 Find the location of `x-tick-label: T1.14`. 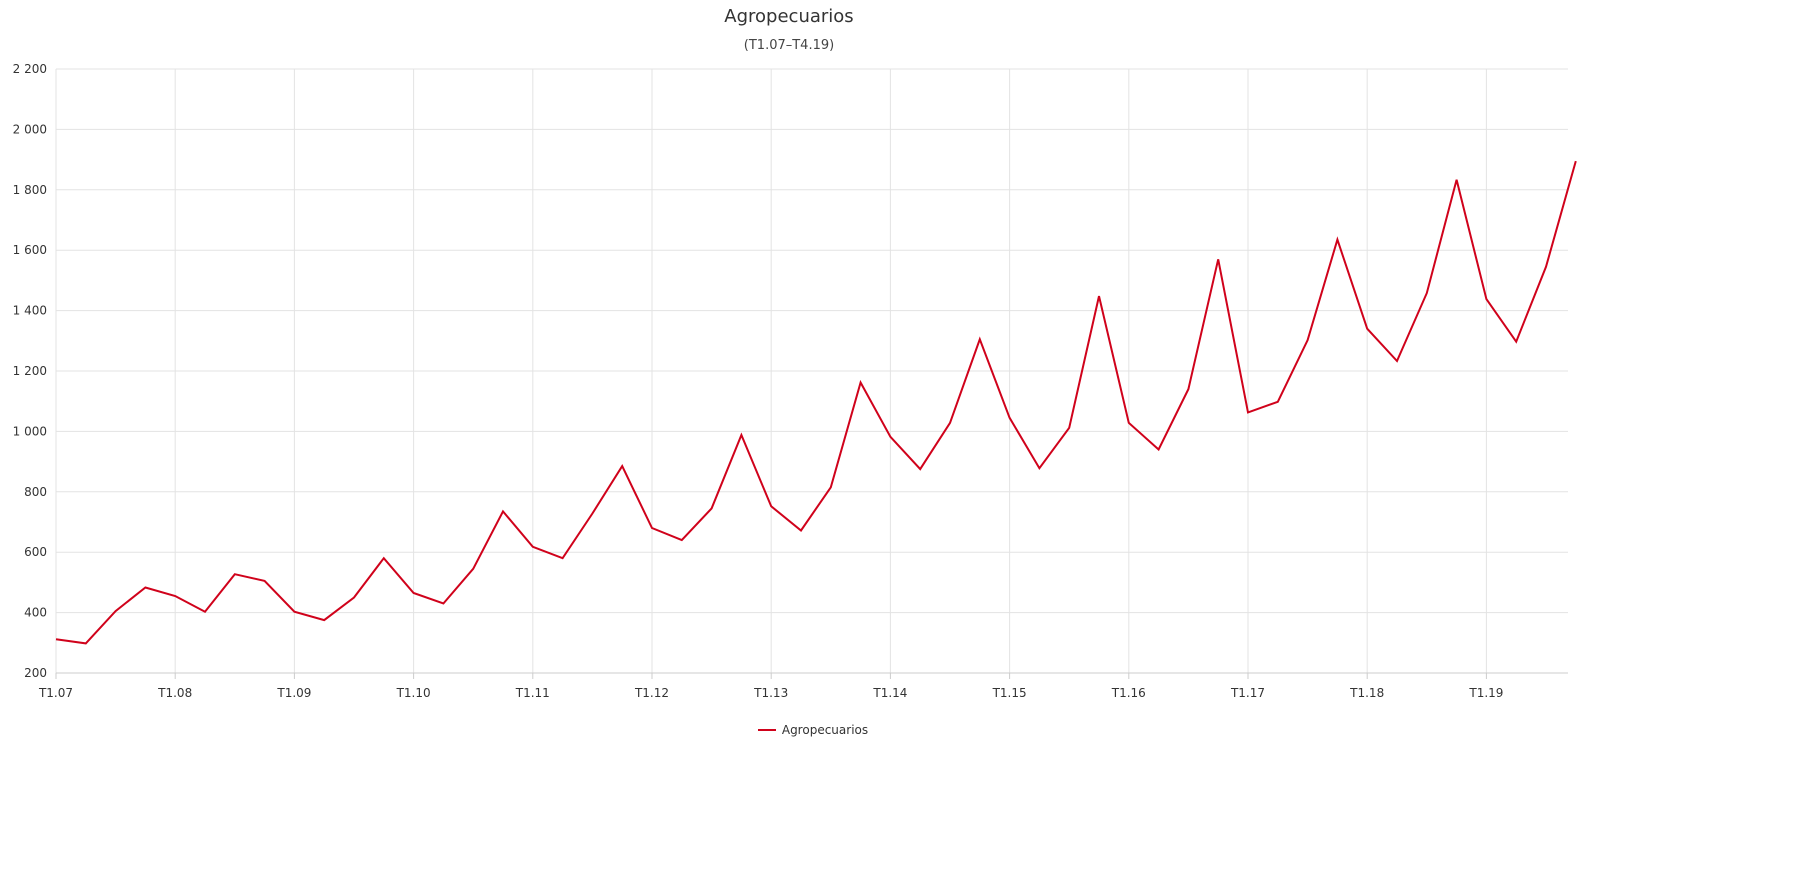

x-tick-label: T1.14 is located at coordinates (889, 693).